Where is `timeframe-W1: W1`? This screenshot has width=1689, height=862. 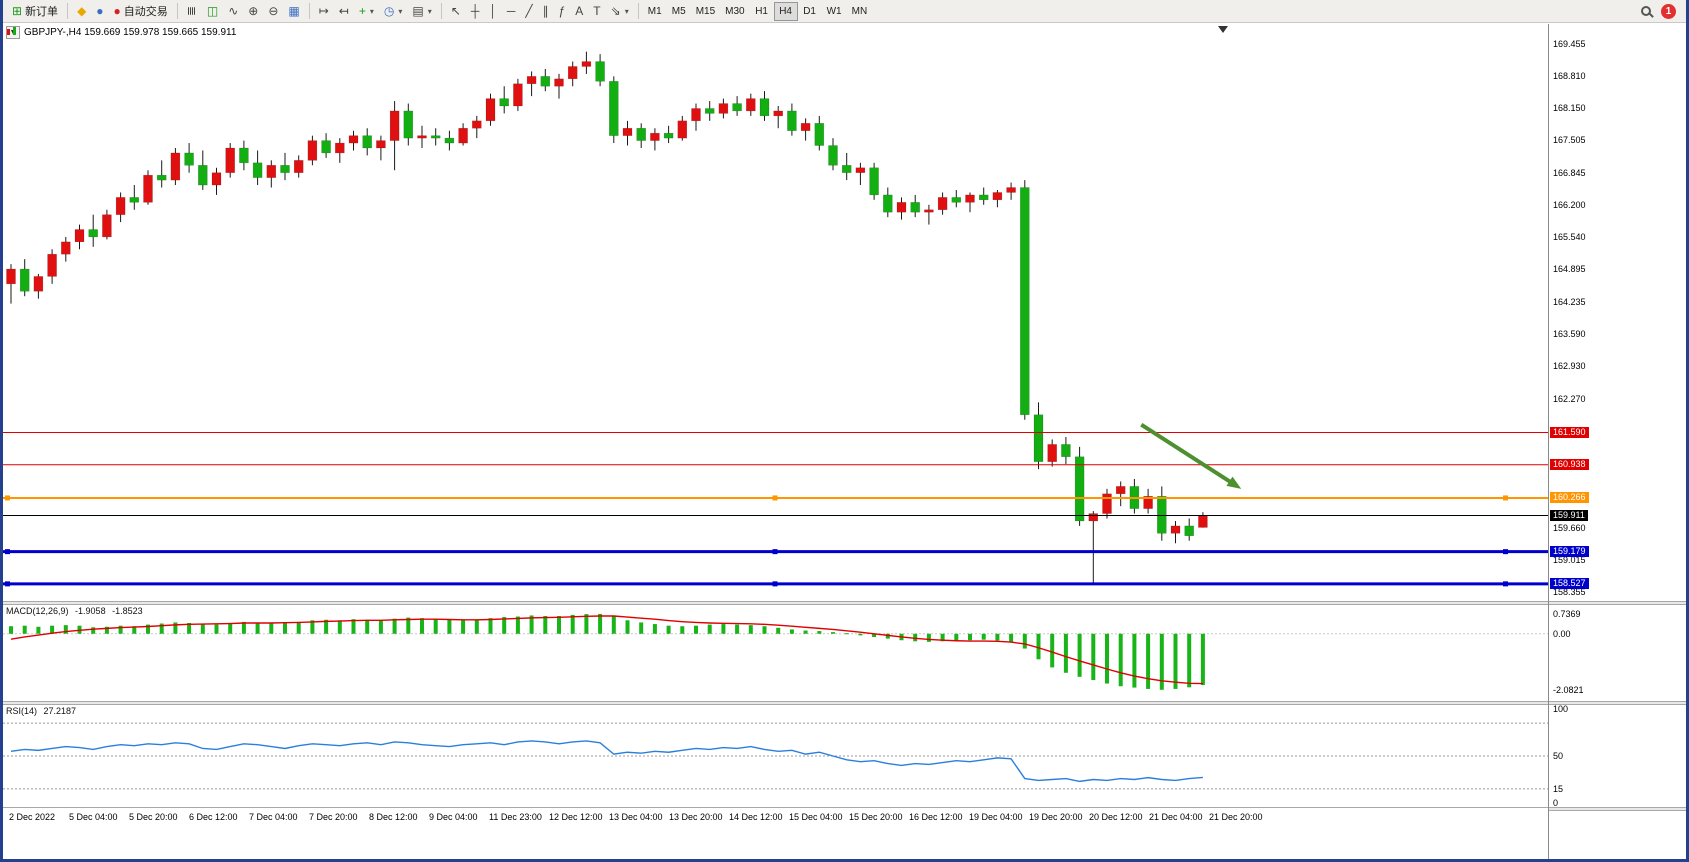 timeframe-W1: W1 is located at coordinates (834, 11).